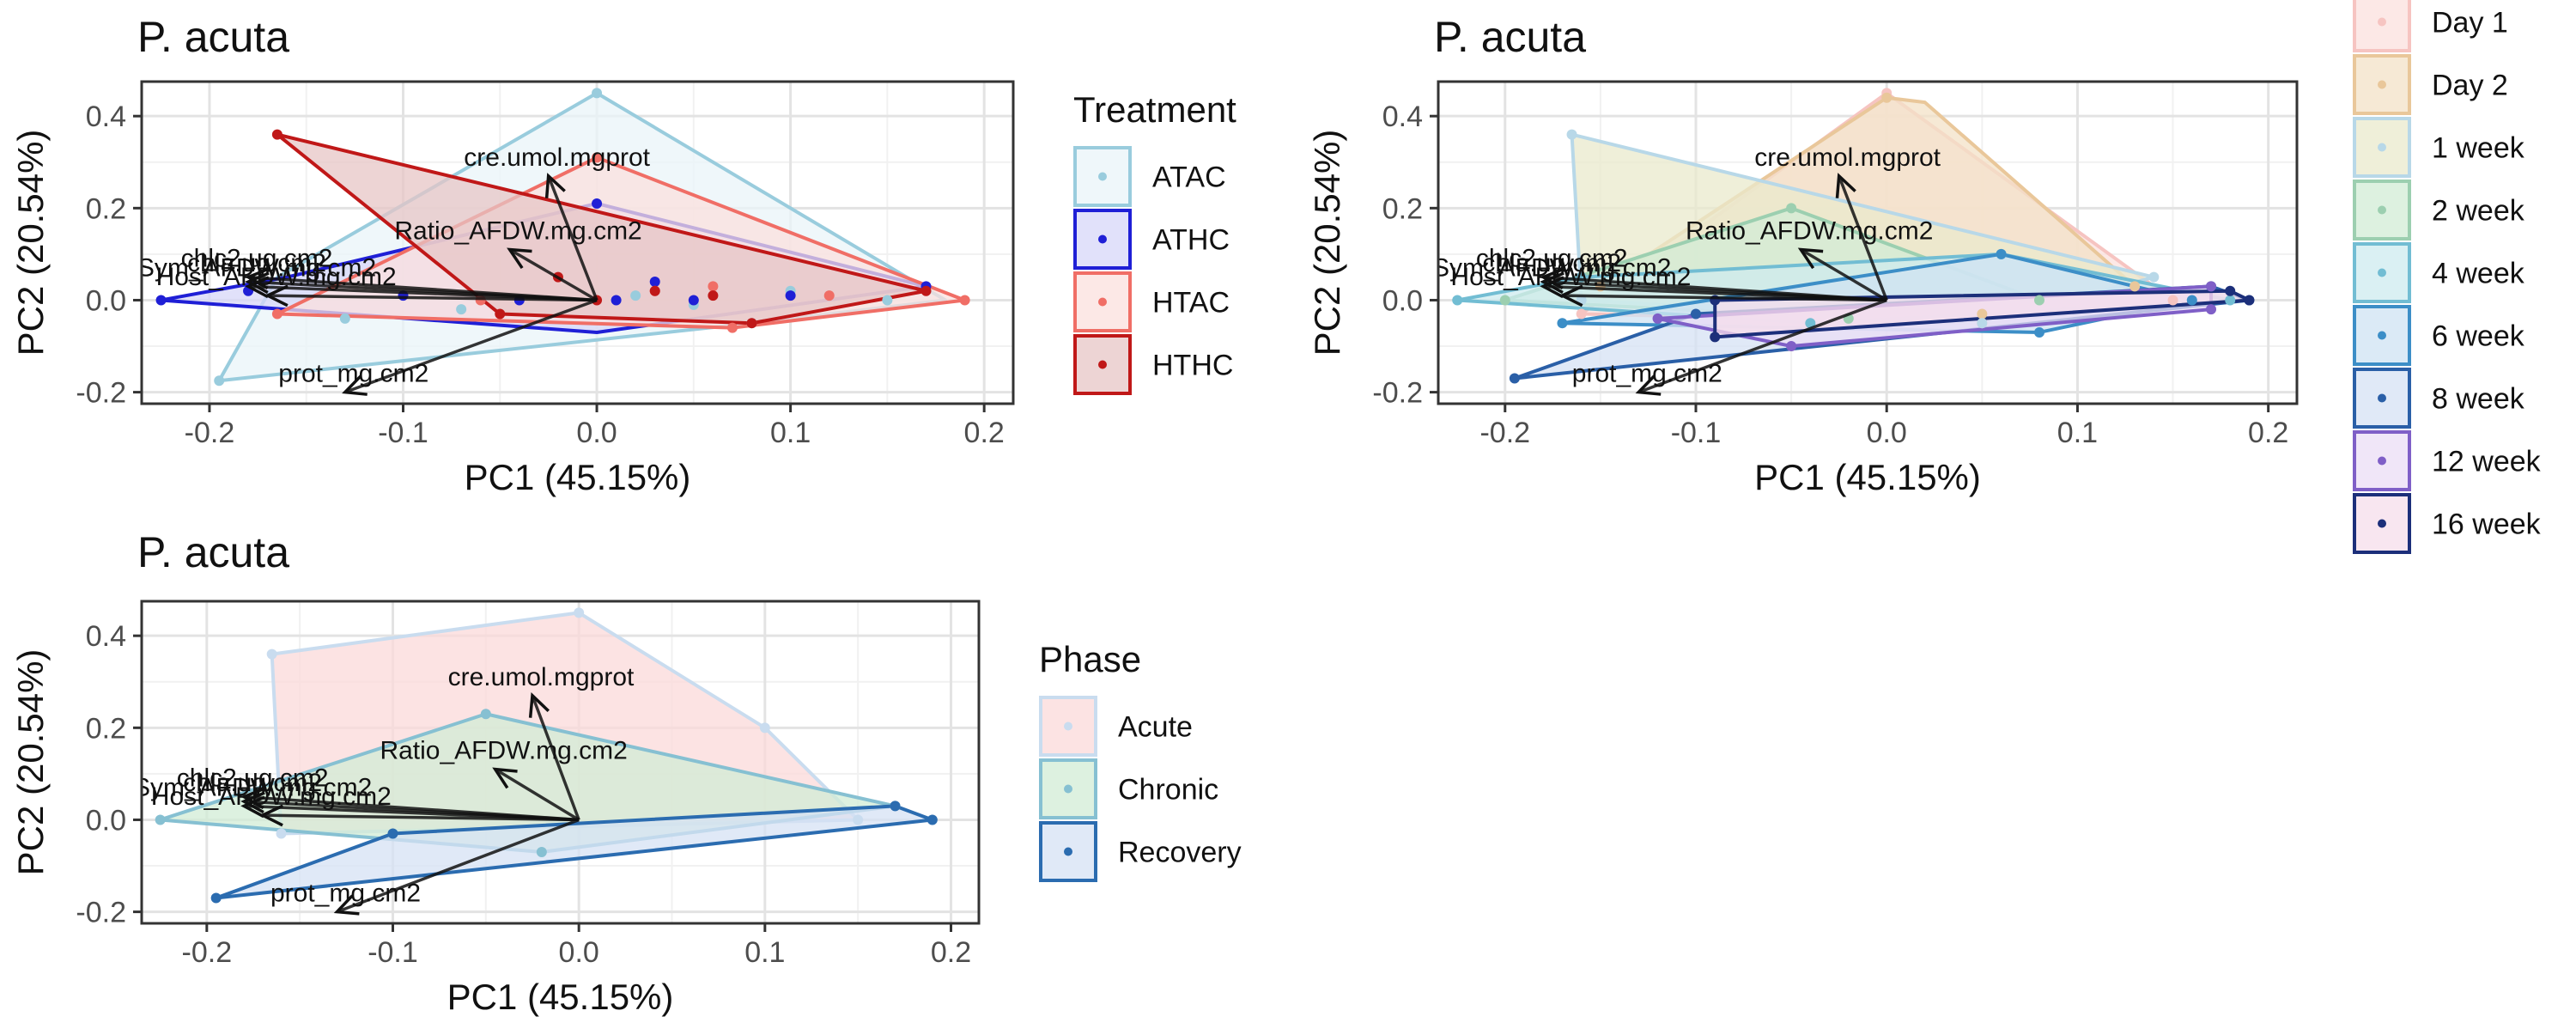 This screenshot has height=1035, width=2576. I want to click on y-tick-label: 0.4, so click(1402, 116).